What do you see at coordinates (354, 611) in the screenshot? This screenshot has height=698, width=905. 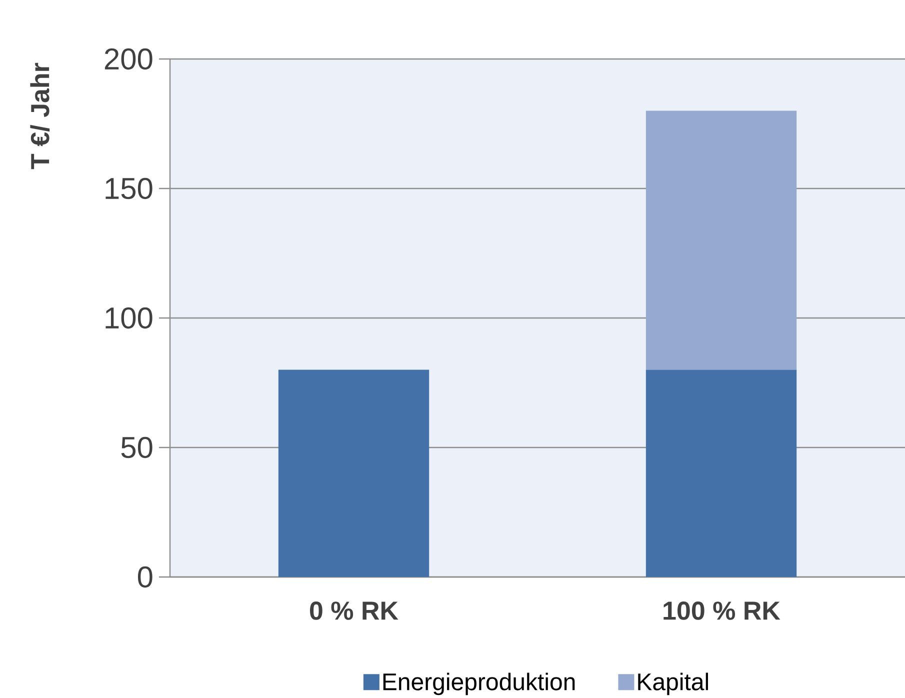 I see `x-tick-label: 0 % RK` at bounding box center [354, 611].